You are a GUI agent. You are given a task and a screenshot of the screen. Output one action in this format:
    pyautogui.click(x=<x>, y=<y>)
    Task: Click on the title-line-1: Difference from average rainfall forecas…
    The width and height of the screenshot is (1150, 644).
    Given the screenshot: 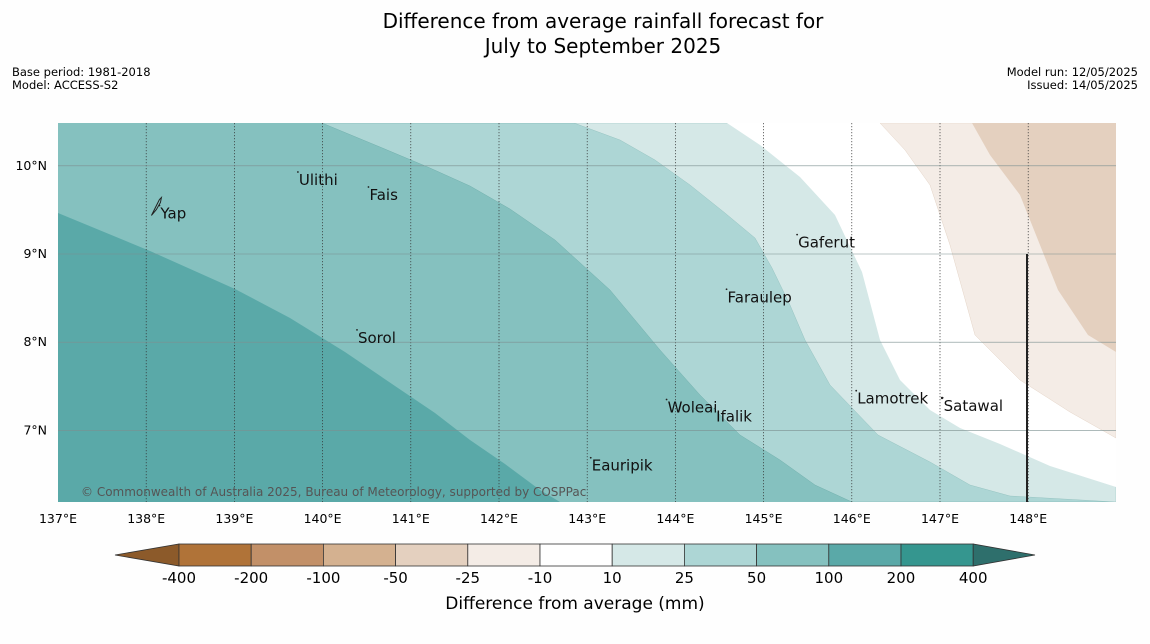 What is the action you would take?
    pyautogui.click(x=603, y=21)
    